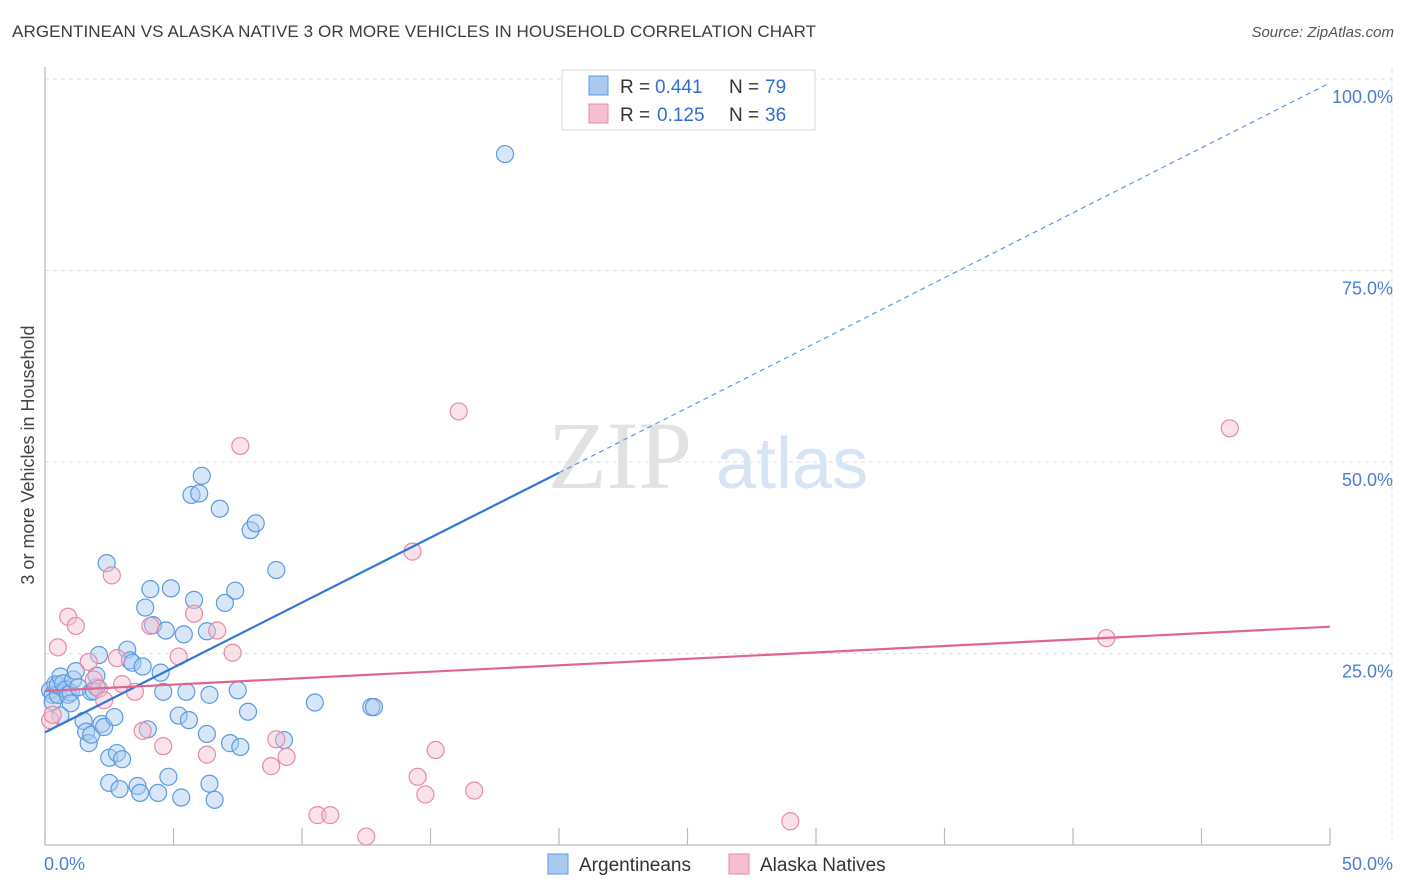 The width and height of the screenshot is (1406, 892). Describe the element at coordinates (28, 454) in the screenshot. I see `y-axis-label: 3 or more Vehicles in Household` at that location.